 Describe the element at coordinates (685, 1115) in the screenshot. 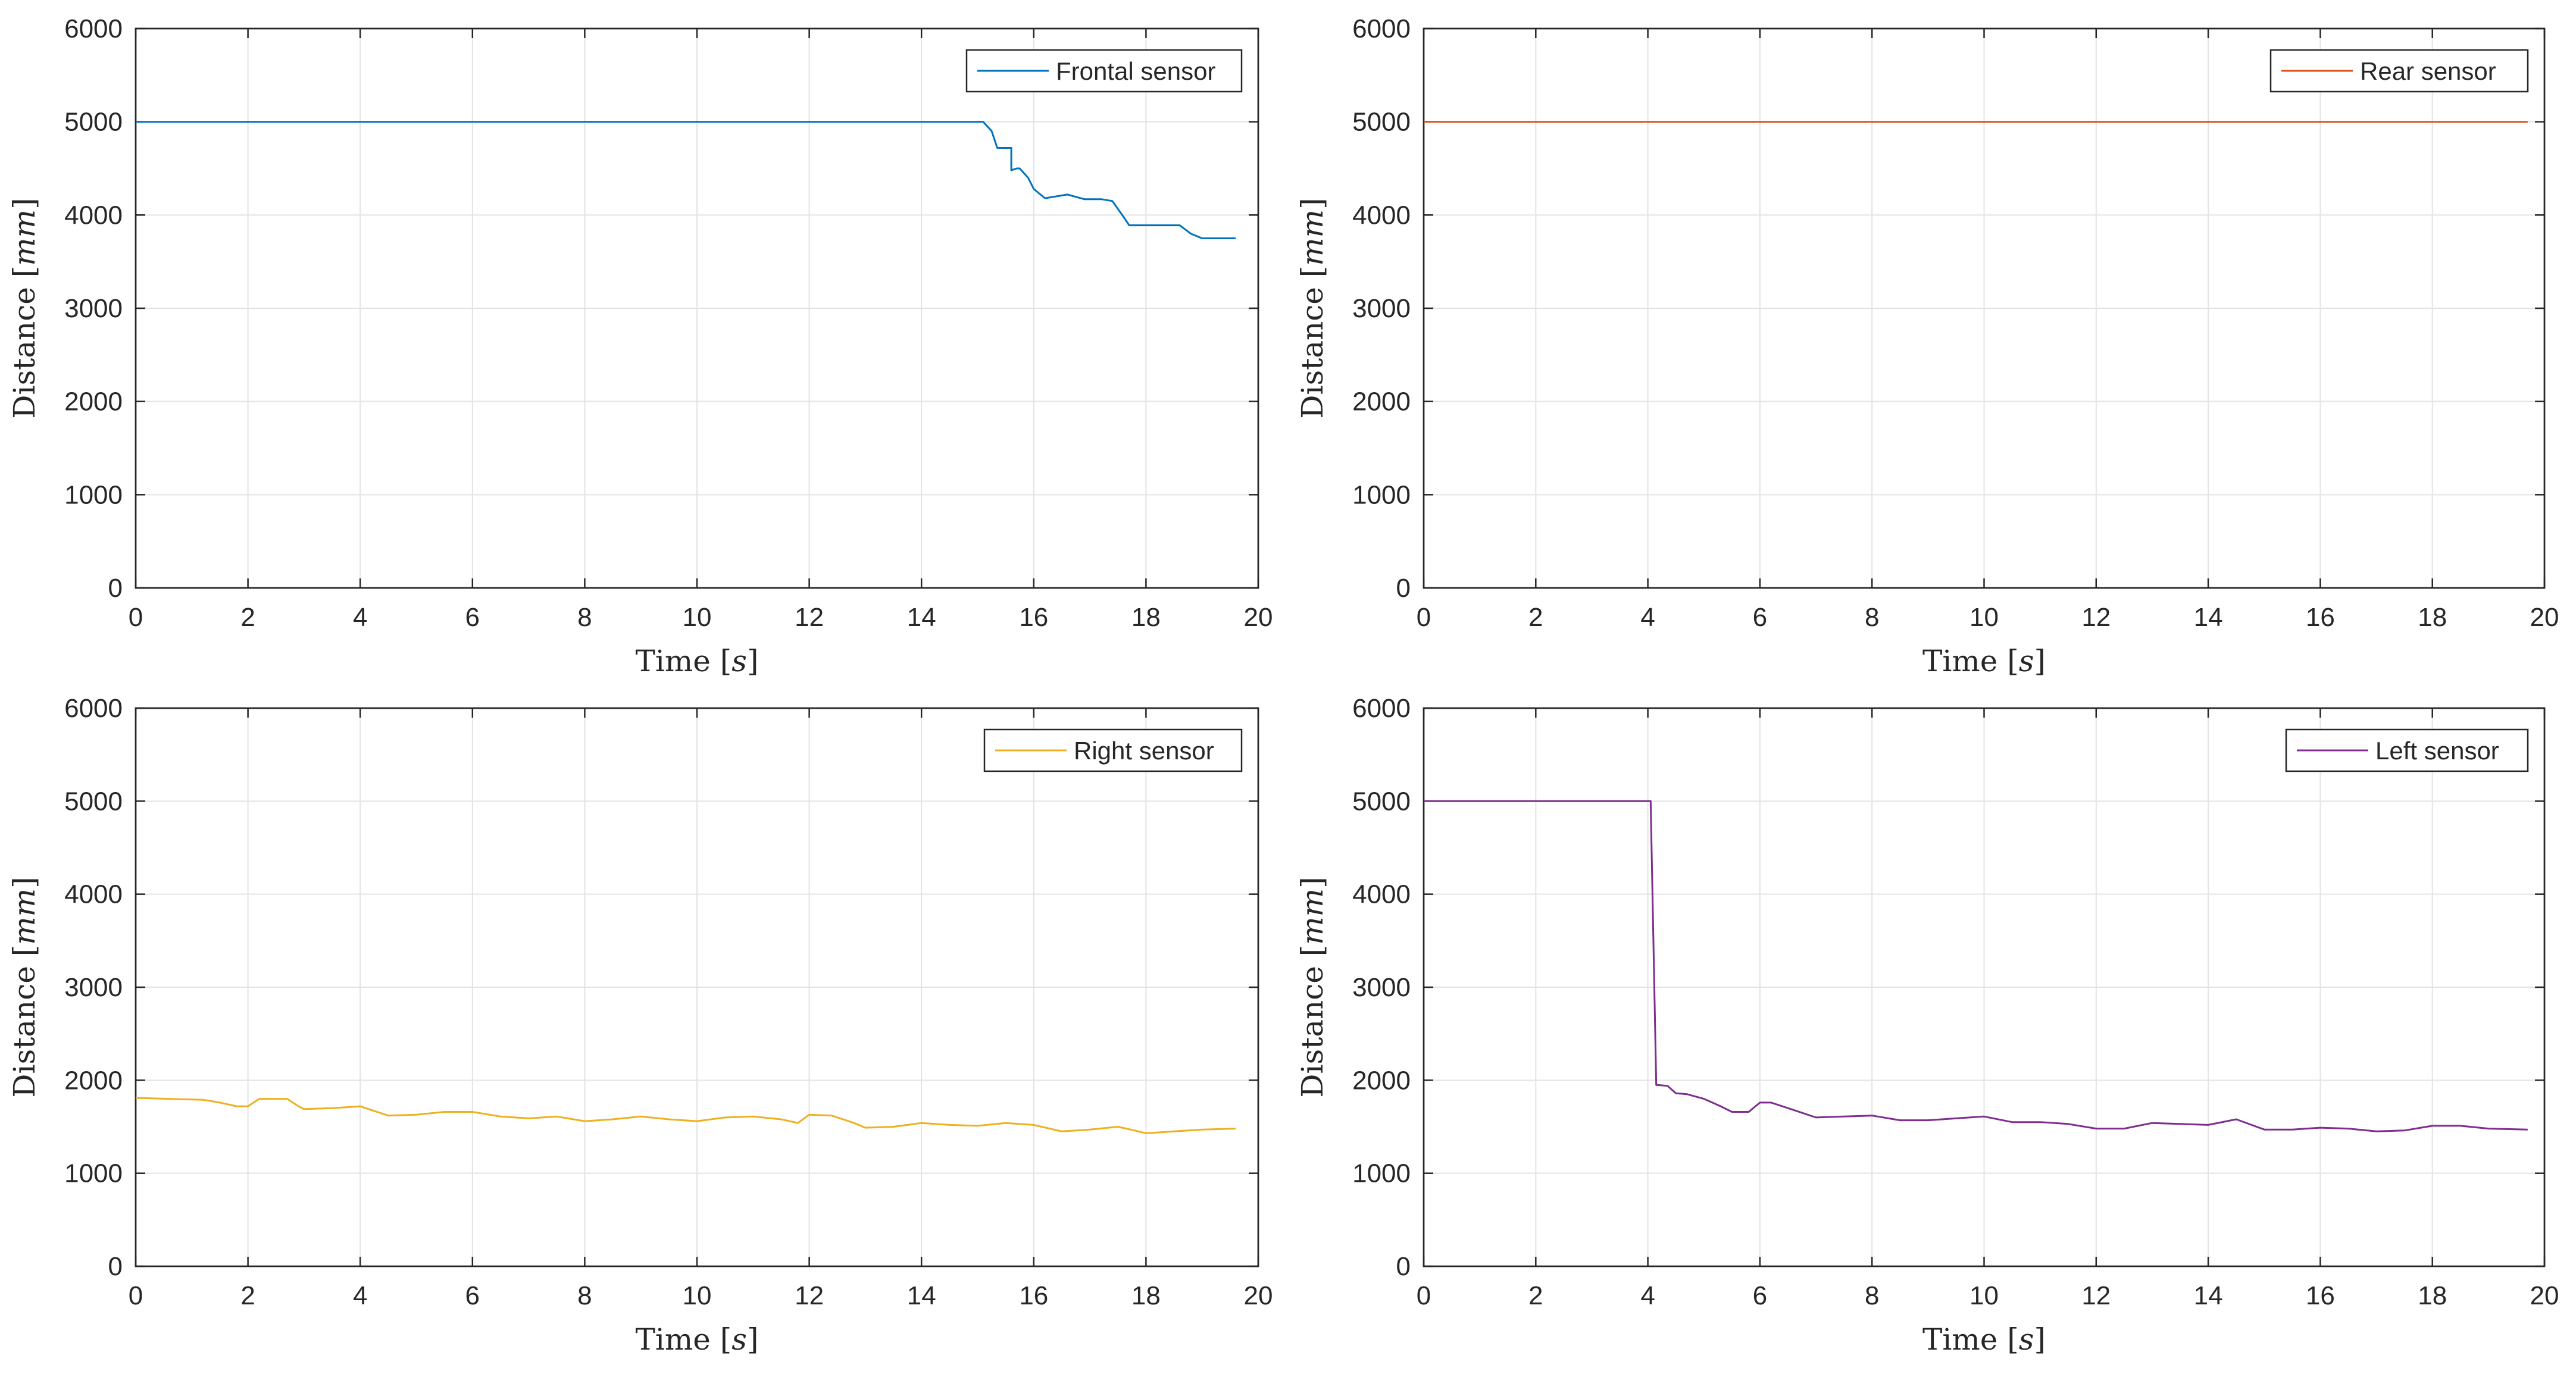

I see `series-line-right-sensor` at that location.